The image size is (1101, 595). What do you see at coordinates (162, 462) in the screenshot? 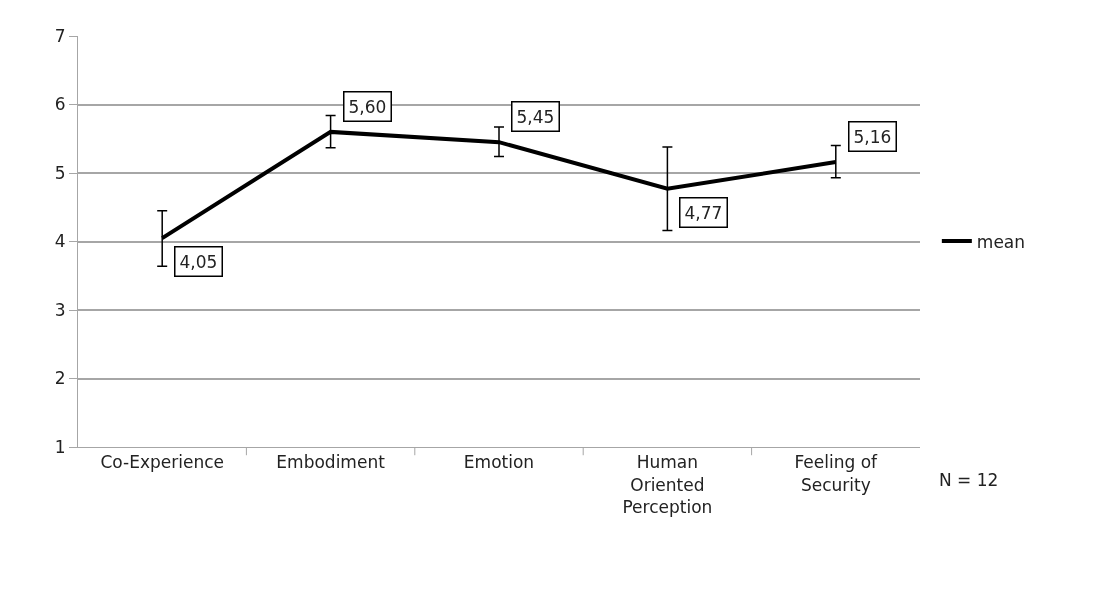
I see `x-tick-label: Co-Experience` at bounding box center [162, 462].